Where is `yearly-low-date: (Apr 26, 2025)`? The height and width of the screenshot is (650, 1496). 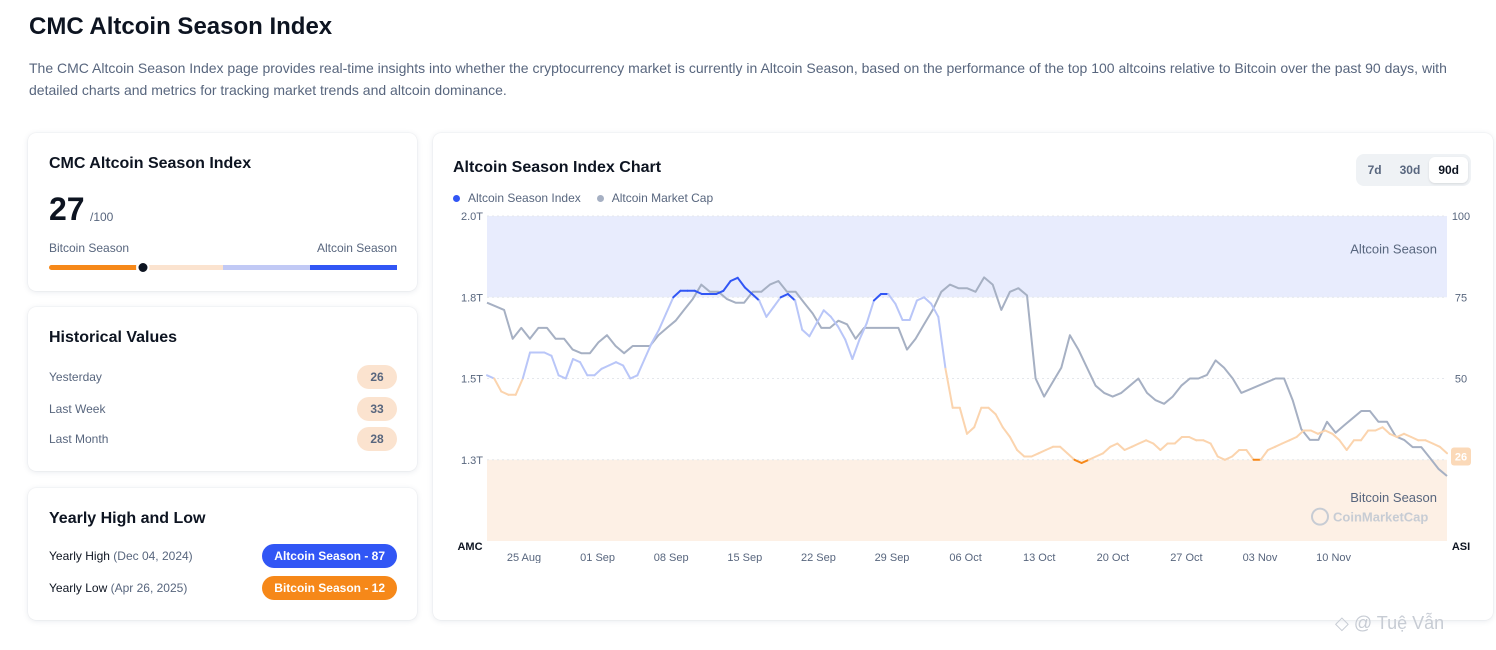
yearly-low-date: (Apr 26, 2025) is located at coordinates (149, 588).